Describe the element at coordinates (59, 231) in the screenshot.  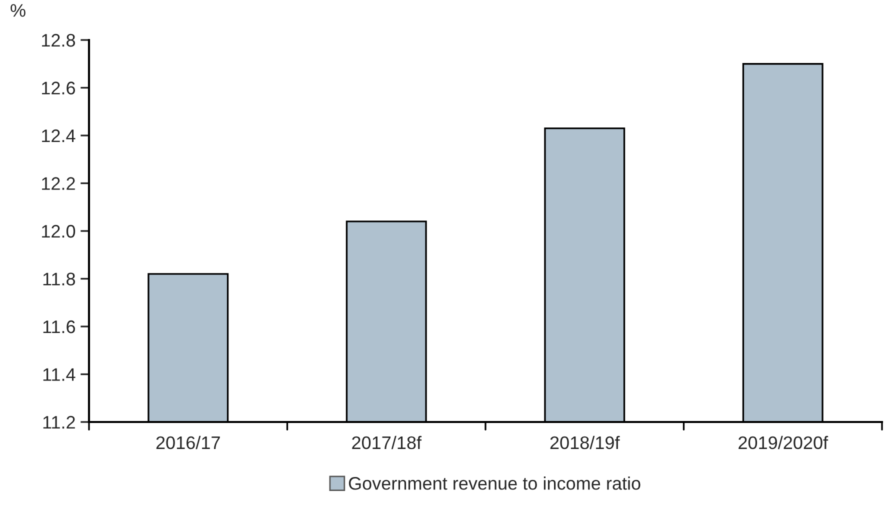
I see `y-tick-label: 12.0` at that location.